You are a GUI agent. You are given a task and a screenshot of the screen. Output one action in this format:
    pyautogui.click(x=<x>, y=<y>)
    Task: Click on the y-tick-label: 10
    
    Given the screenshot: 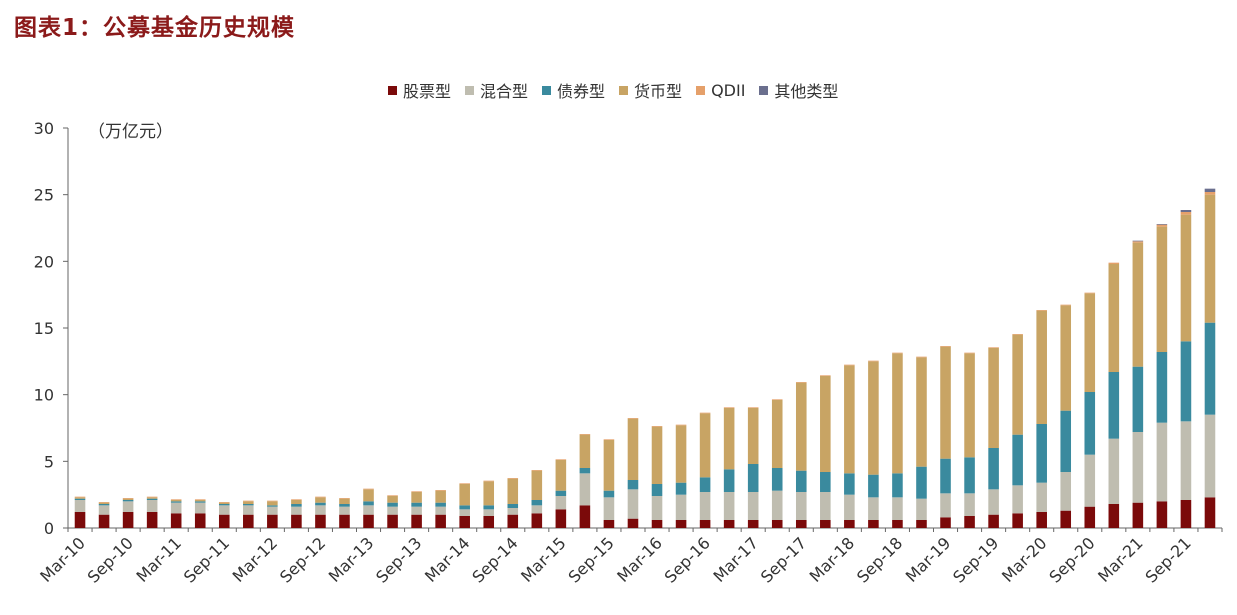 What is the action you would take?
    pyautogui.click(x=44, y=395)
    